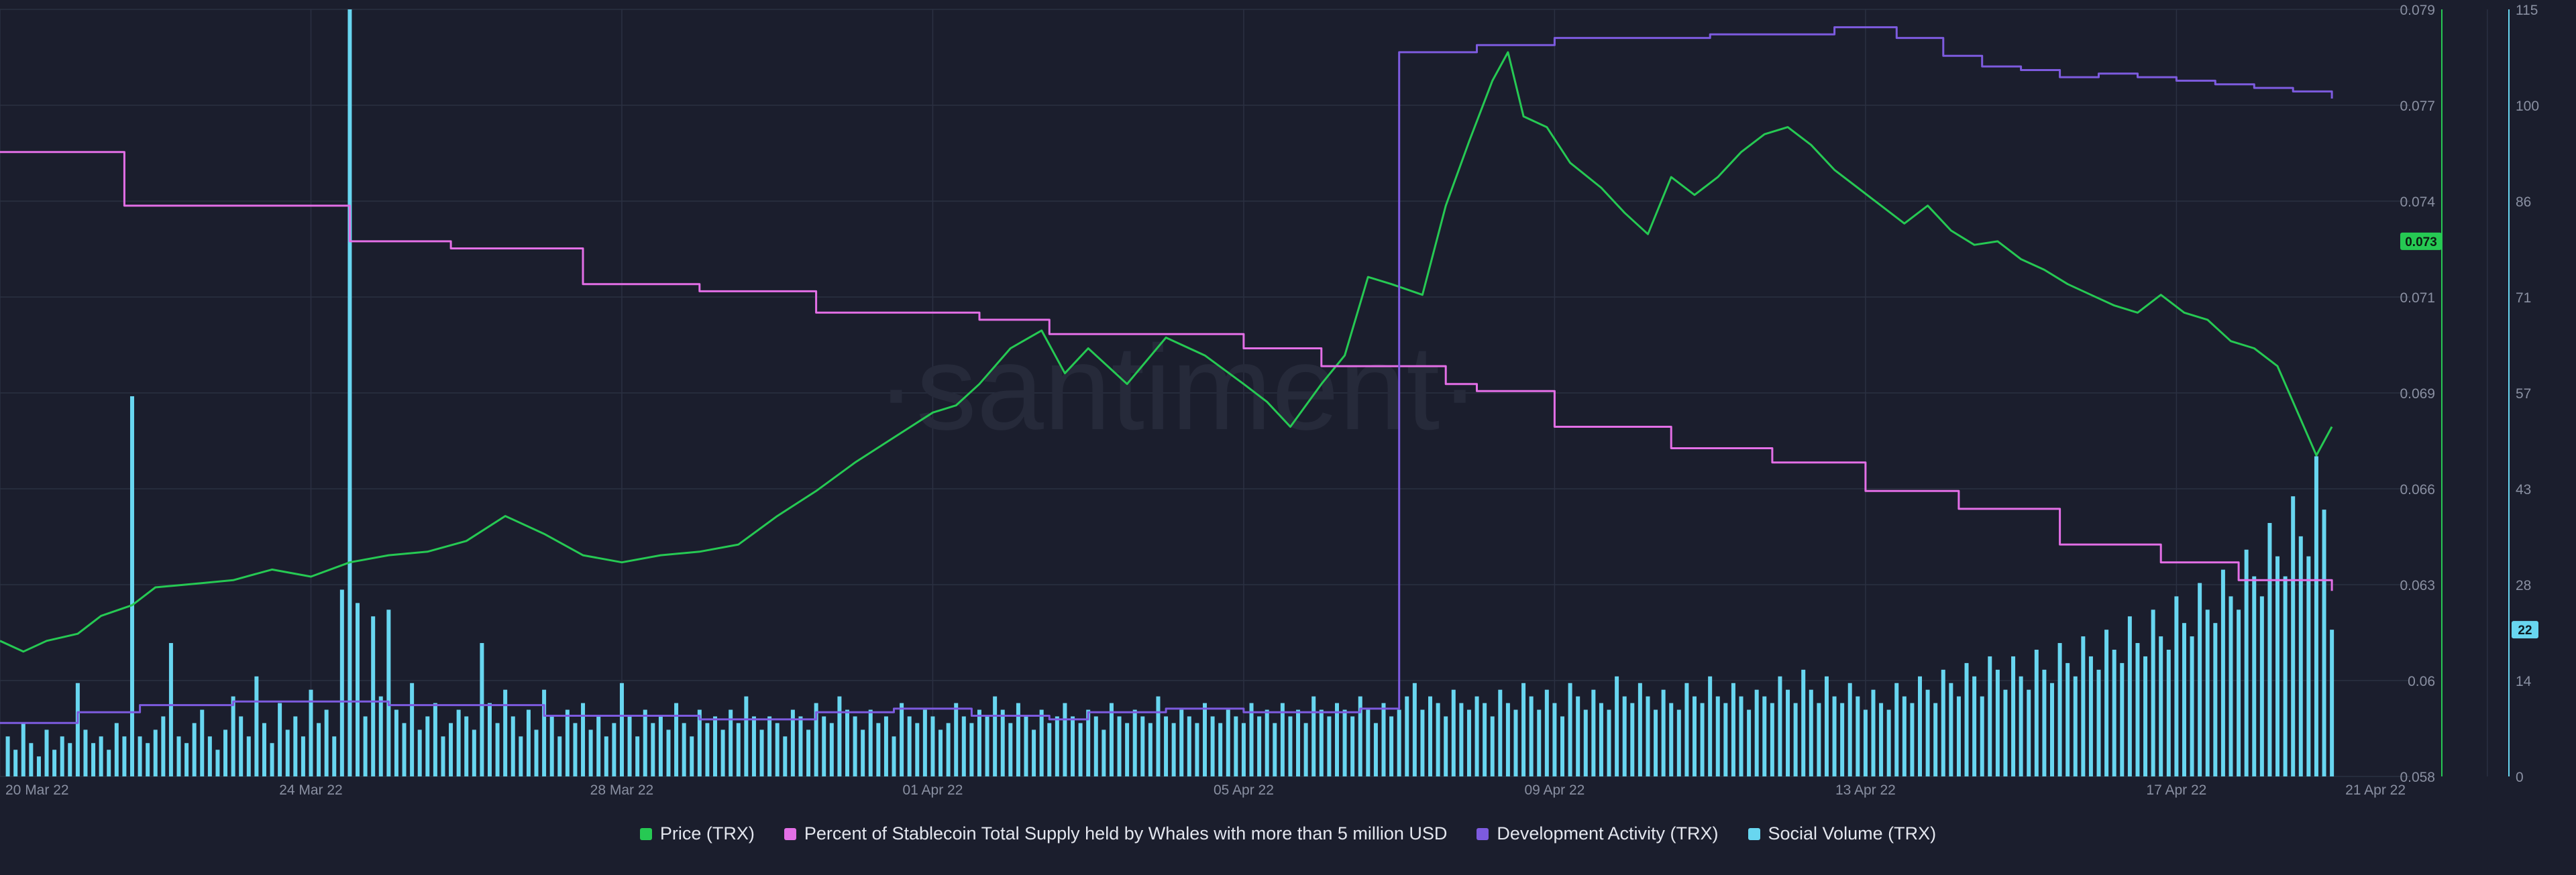 This screenshot has width=2576, height=875. I want to click on legend-swatch-social, so click(1754, 833).